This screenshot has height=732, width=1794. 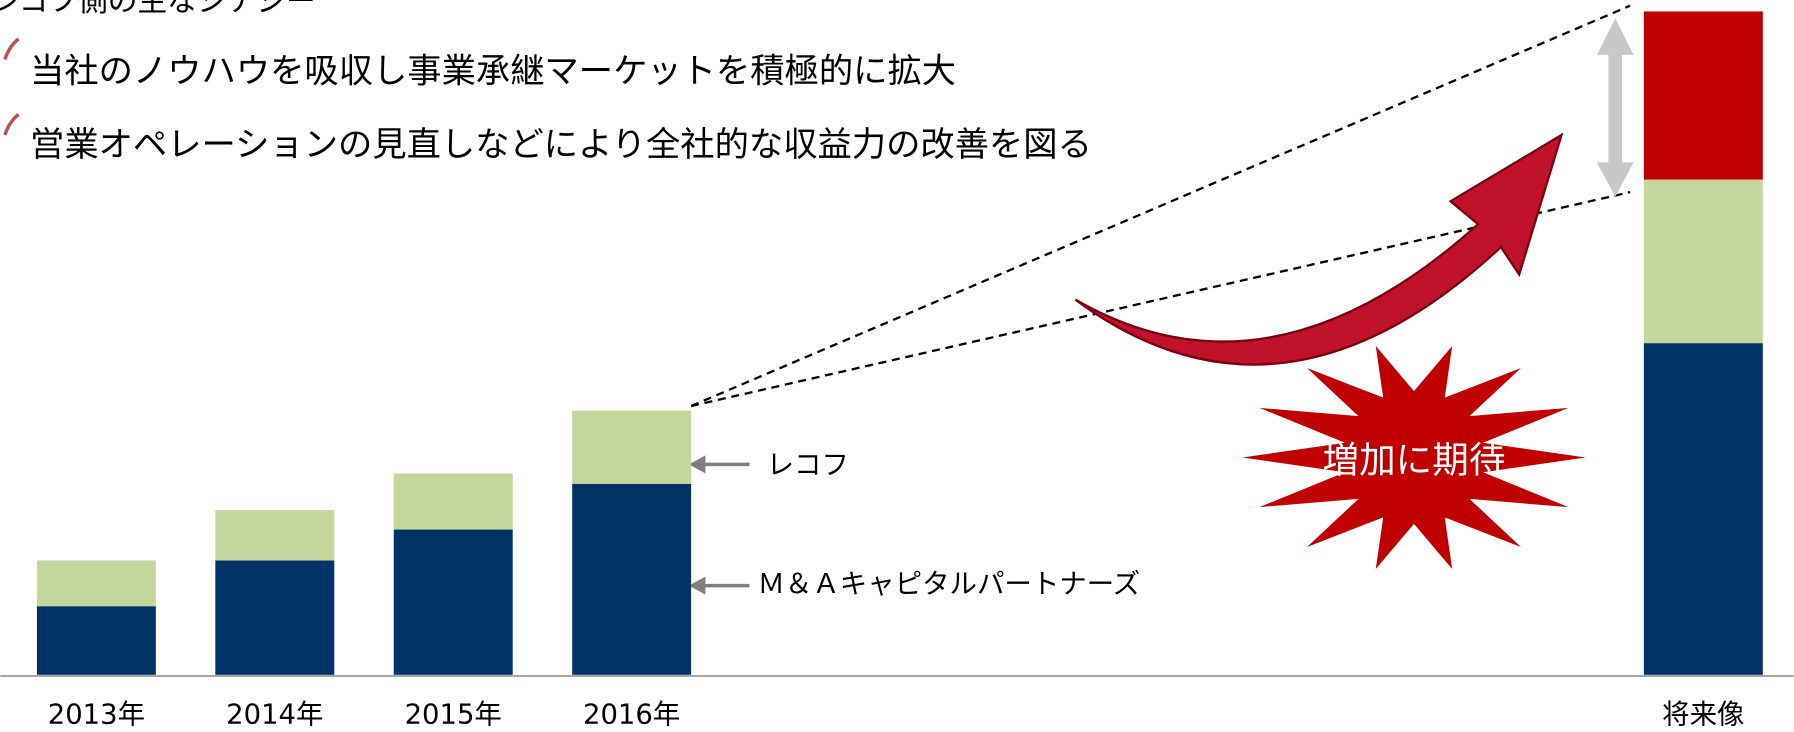 I want to click on starburst, so click(x=1414, y=457).